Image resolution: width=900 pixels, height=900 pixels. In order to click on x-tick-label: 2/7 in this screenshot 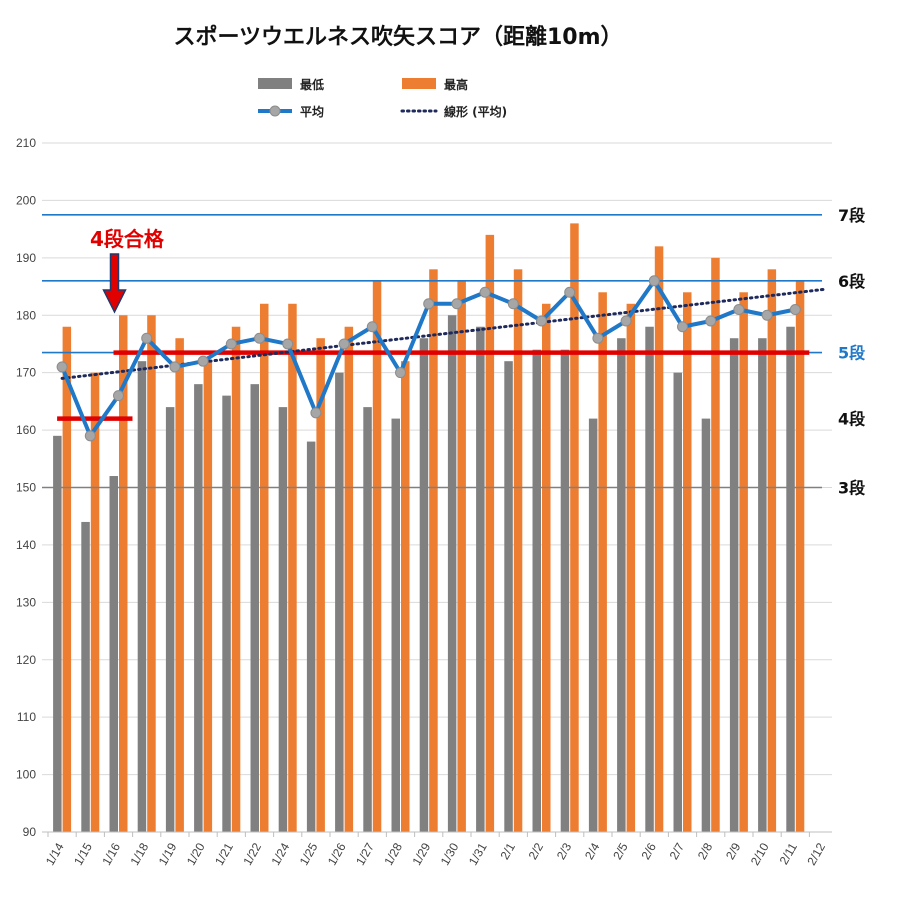, I will do `click(677, 851)`.